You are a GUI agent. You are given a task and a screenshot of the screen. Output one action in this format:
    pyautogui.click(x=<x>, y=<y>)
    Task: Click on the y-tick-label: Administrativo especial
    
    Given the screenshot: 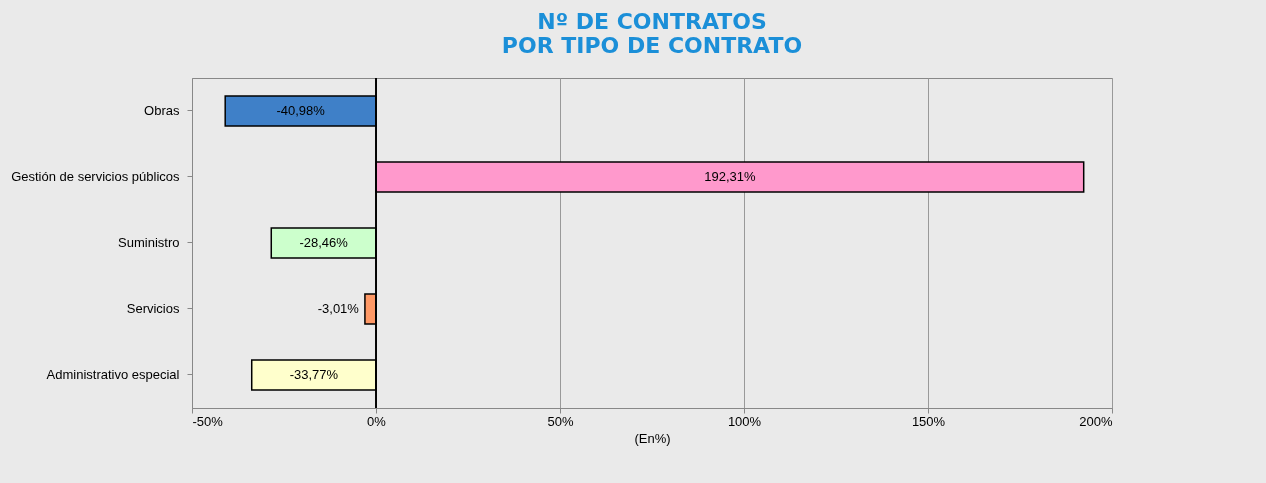 What is the action you would take?
    pyautogui.click(x=113, y=374)
    